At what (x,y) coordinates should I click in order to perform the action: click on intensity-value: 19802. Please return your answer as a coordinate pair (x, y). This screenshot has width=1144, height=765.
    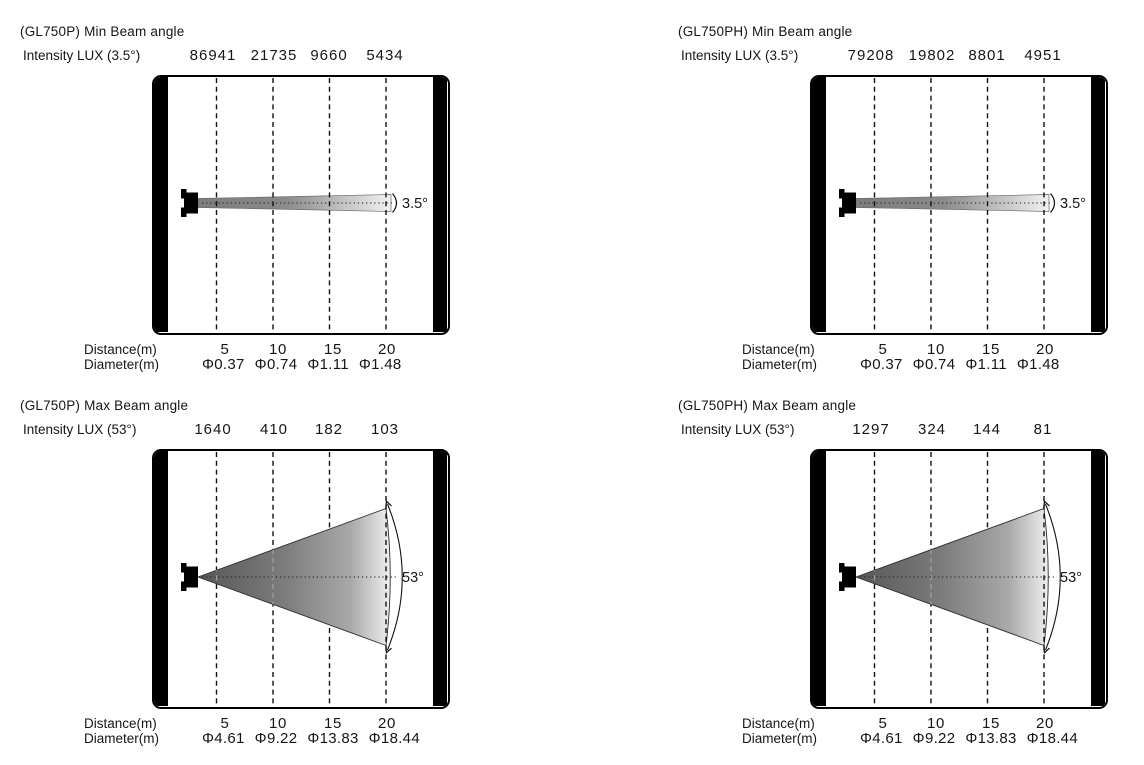
    Looking at the image, I should click on (932, 55).